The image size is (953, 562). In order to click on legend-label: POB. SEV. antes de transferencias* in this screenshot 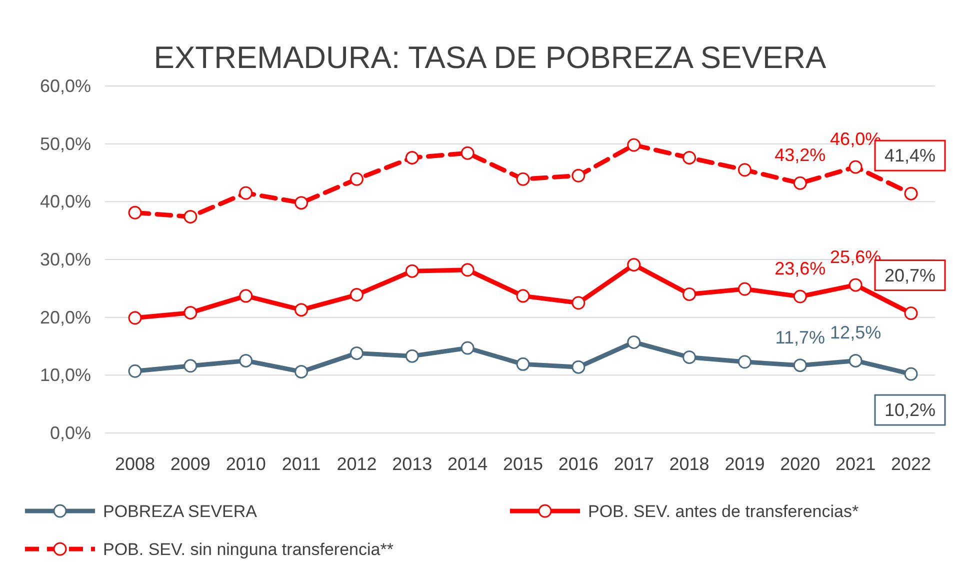, I will do `click(723, 511)`.